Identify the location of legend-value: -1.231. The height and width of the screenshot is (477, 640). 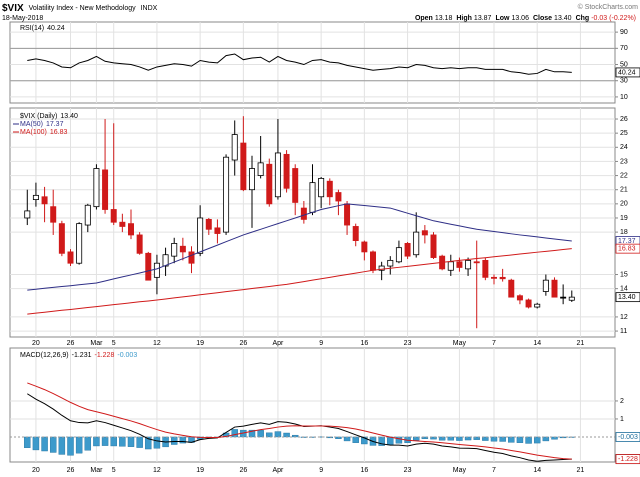
(82, 355).